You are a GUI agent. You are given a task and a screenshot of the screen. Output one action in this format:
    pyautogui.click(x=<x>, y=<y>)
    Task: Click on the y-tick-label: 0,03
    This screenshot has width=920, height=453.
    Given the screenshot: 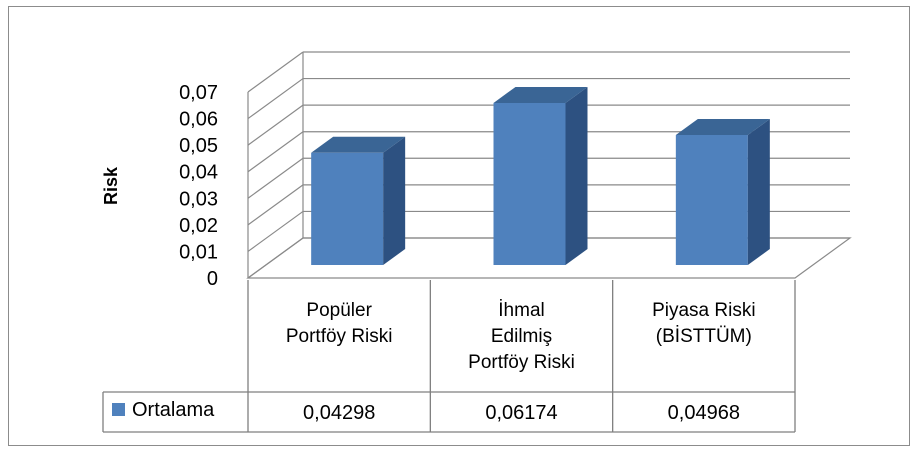 What is the action you would take?
    pyautogui.click(x=198, y=199)
    